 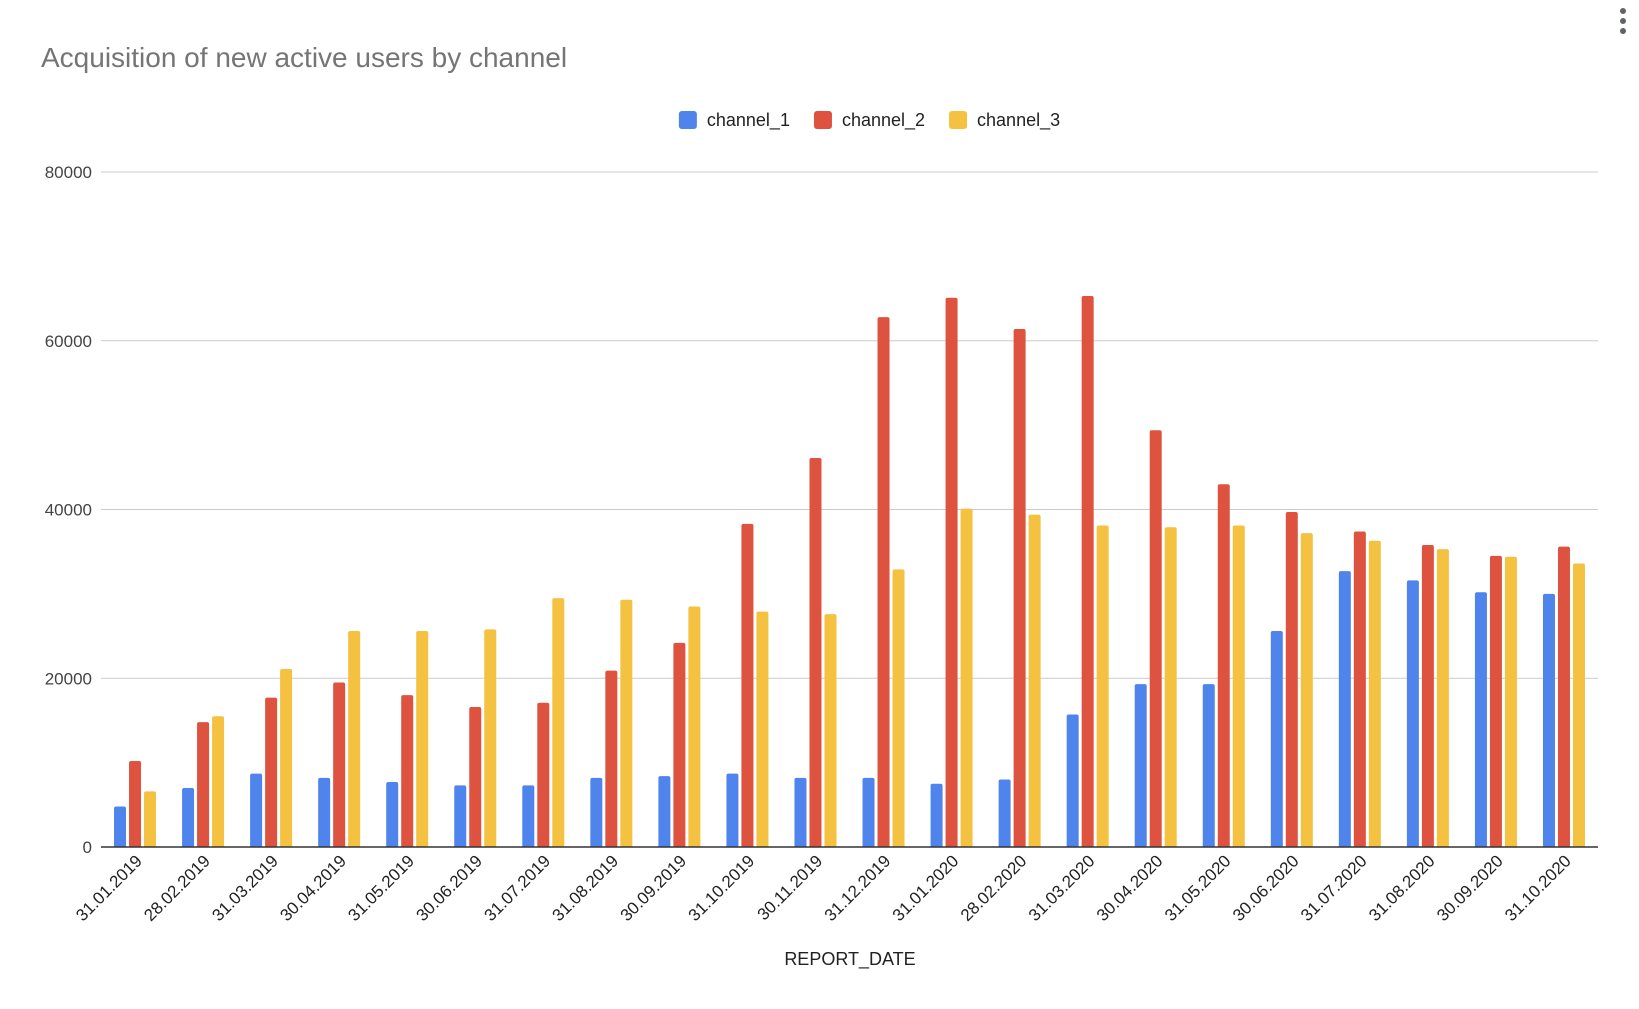 I want to click on x-tick-label: 31.12.2019, so click(x=858, y=888).